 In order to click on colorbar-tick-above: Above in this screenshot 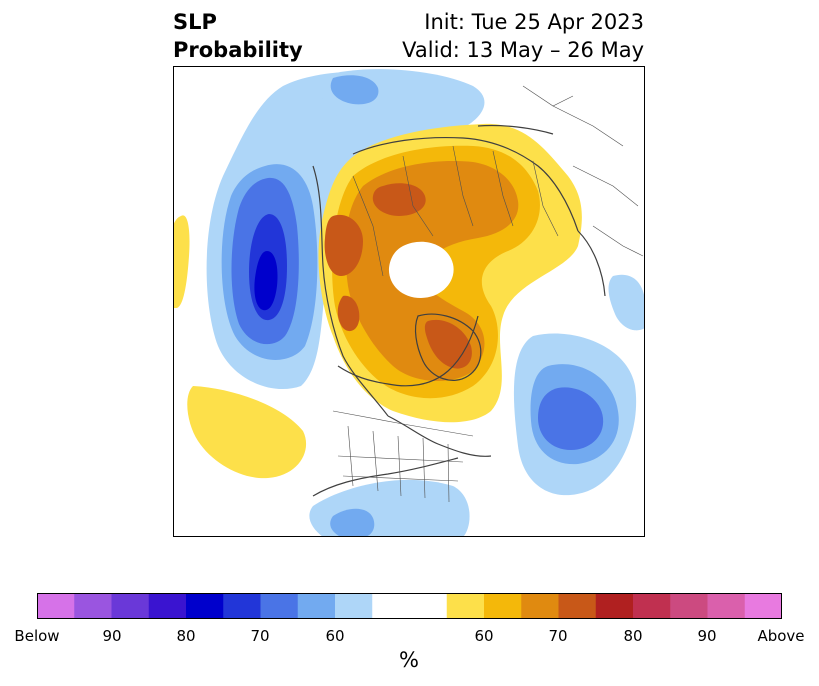, I will do `click(781, 636)`.